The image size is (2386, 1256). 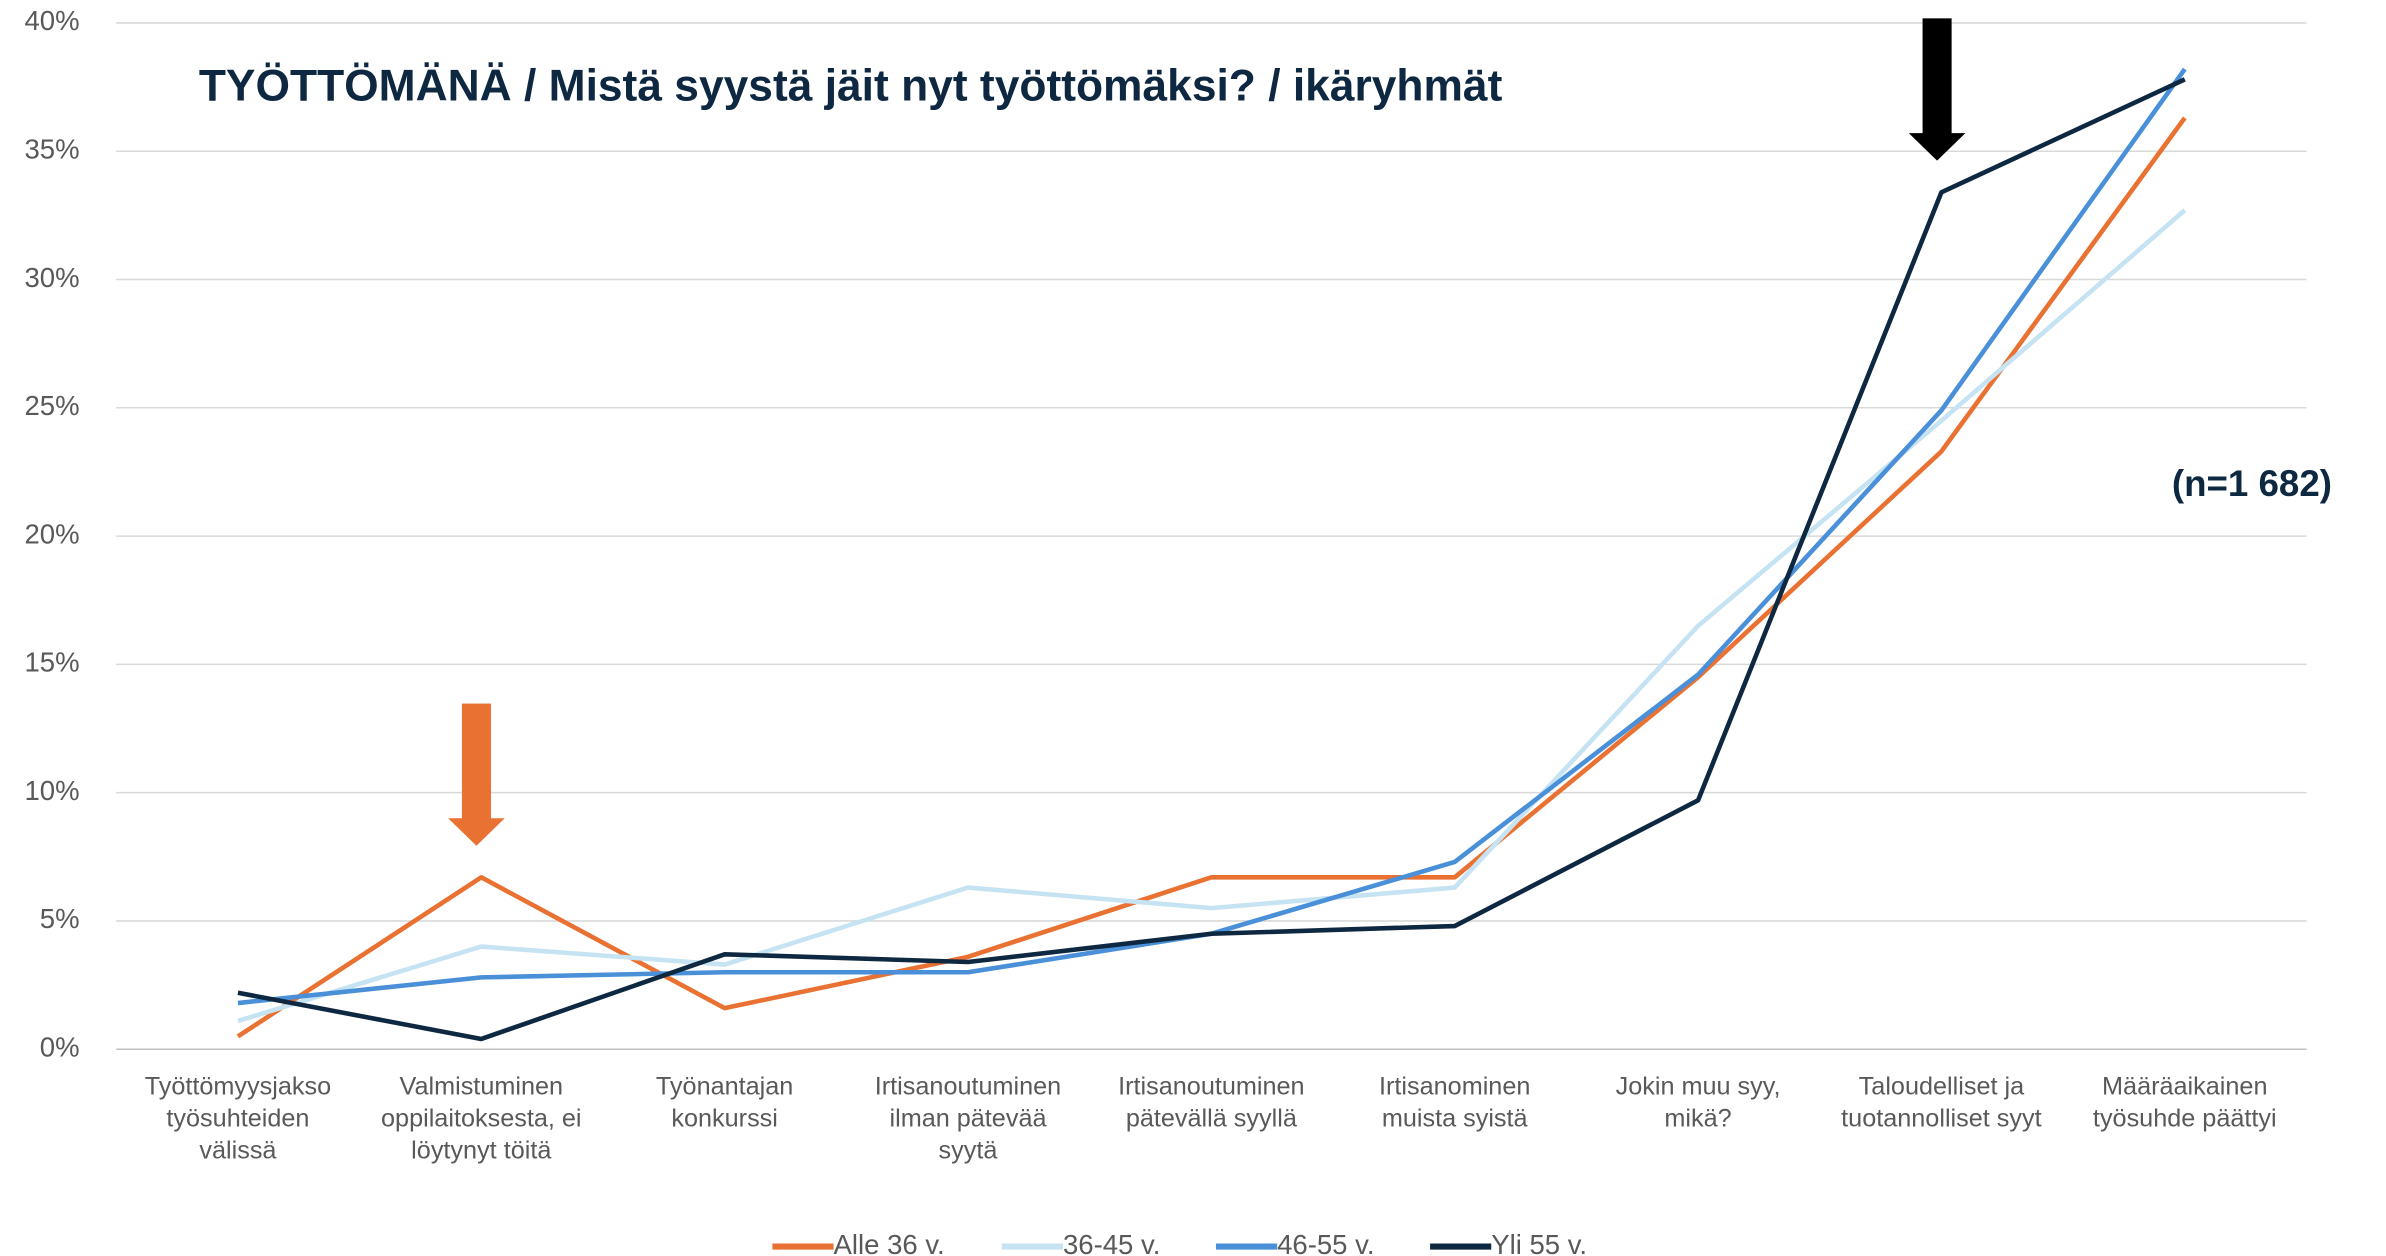 What do you see at coordinates (51, 662) in the screenshot?
I see `y-tick-label: 15%` at bounding box center [51, 662].